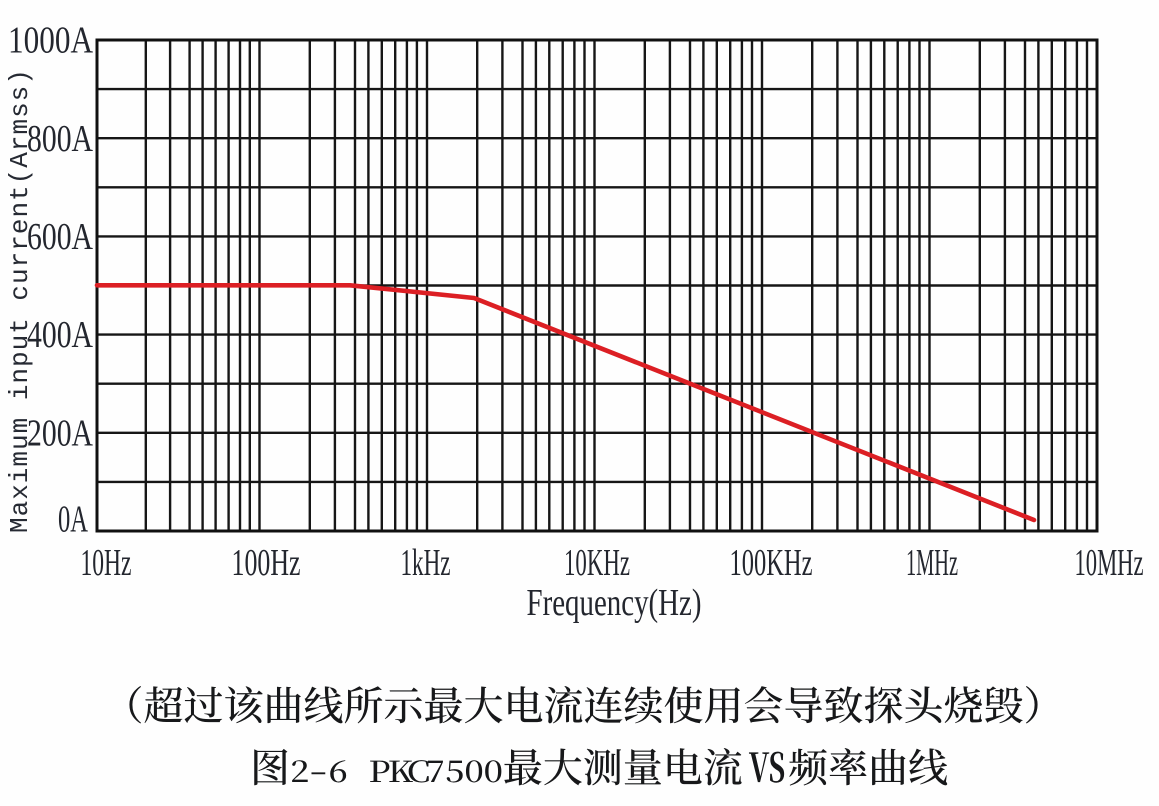 This screenshot has height=806, width=1159. Describe the element at coordinates (60, 237) in the screenshot. I see `svg-text: 600A` at that location.